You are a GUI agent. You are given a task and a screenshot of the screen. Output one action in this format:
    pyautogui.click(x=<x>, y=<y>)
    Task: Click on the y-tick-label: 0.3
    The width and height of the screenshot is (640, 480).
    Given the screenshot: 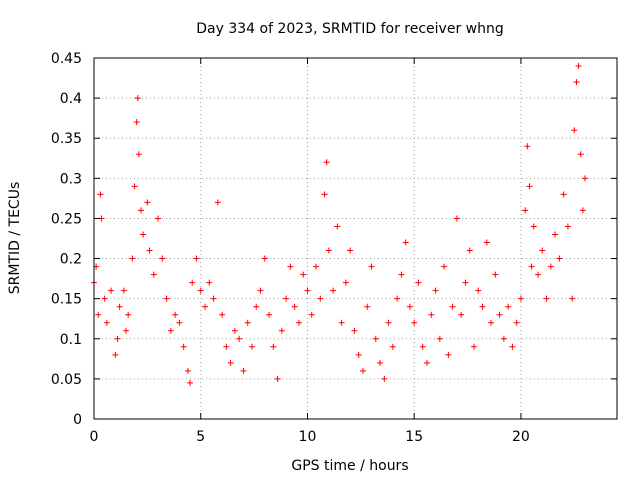 What is the action you would take?
    pyautogui.click(x=71, y=179)
    